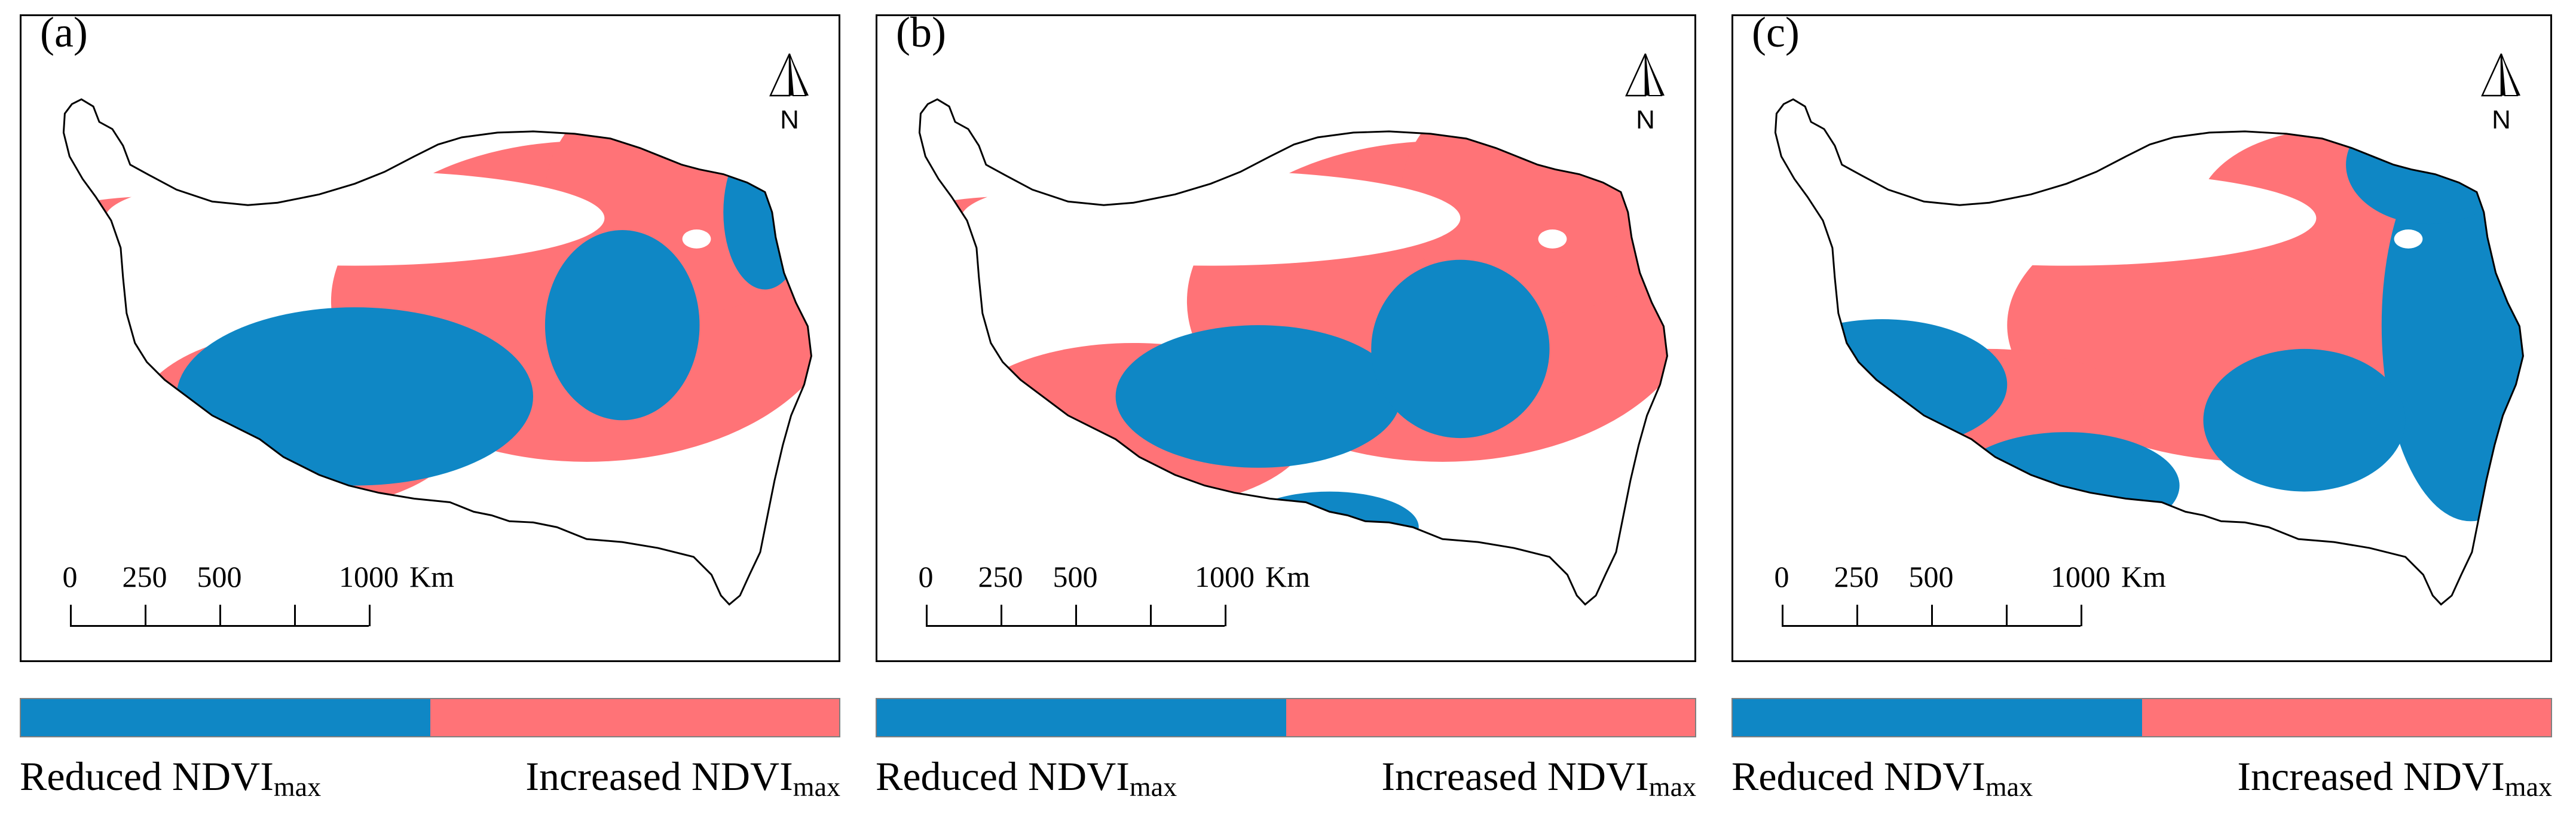  I want to click on panel-label: (c), so click(1776, 32).